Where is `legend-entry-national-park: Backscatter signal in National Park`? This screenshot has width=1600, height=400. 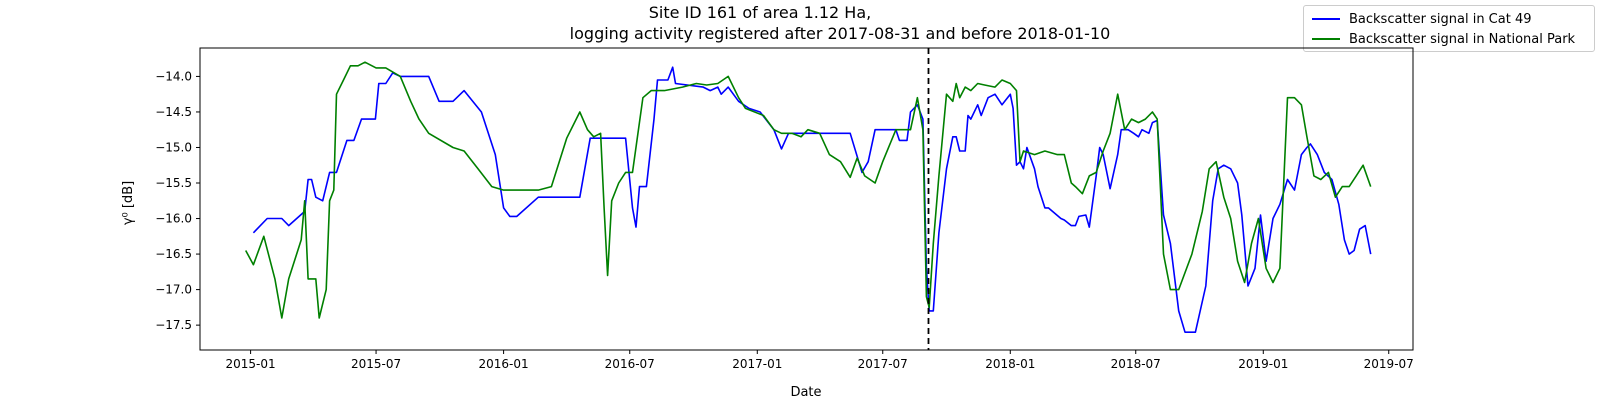 legend-entry-national-park: Backscatter signal in National Park is located at coordinates (1443, 39).